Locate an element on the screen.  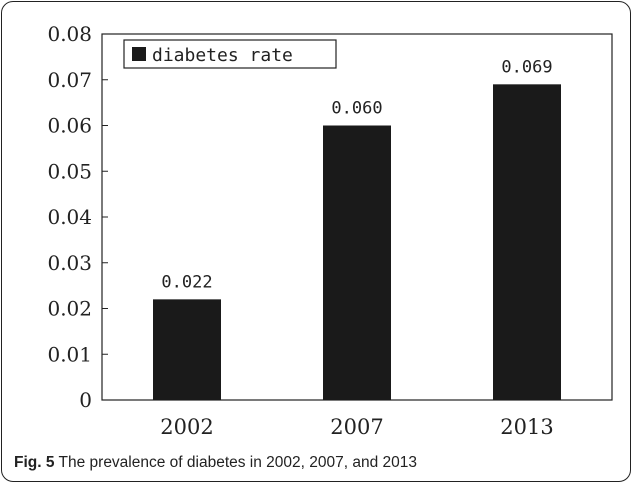
legend-box is located at coordinates (230, 54).